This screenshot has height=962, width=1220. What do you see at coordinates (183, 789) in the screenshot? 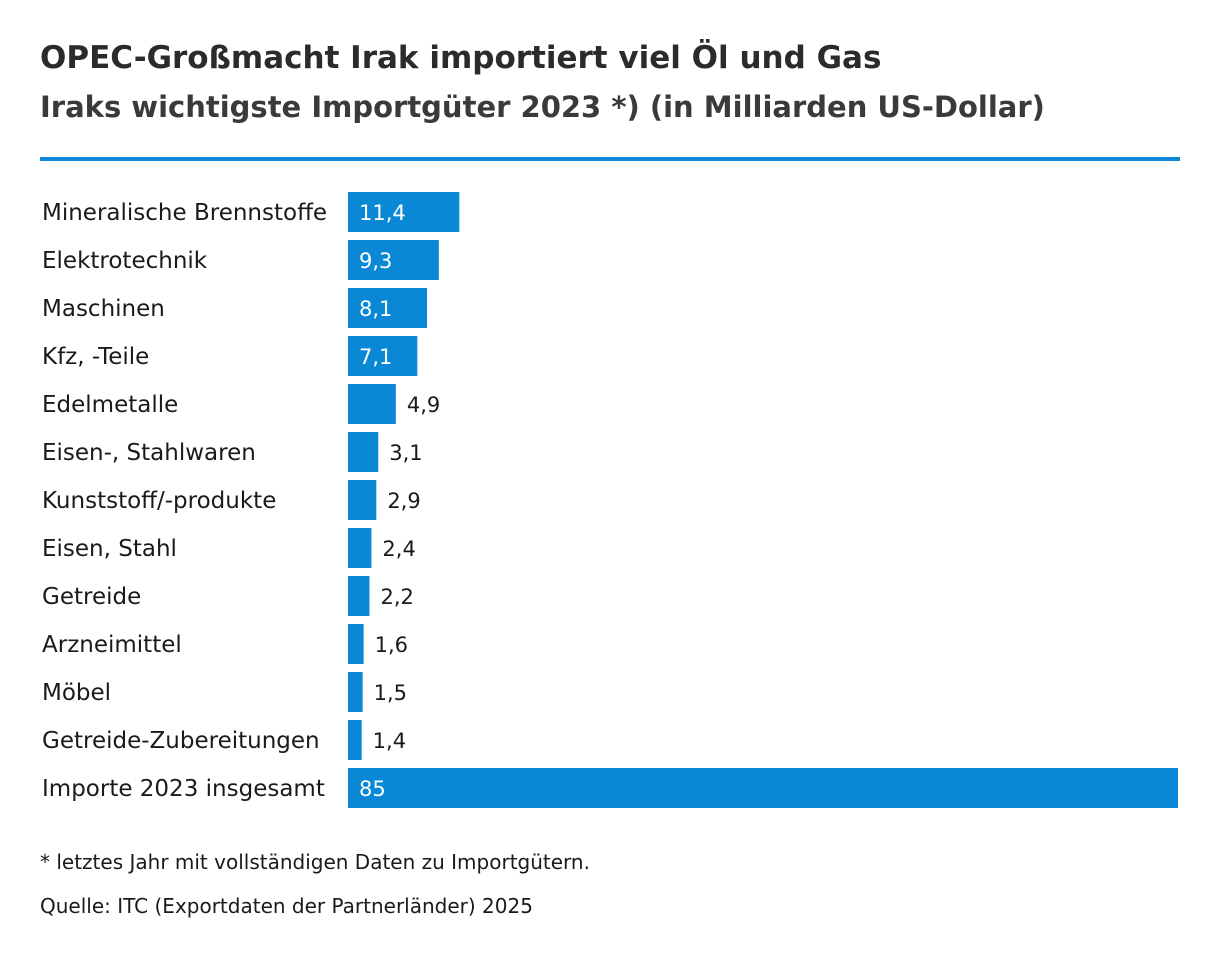
I see `category-label: Importe 2023 insgesamt` at bounding box center [183, 789].